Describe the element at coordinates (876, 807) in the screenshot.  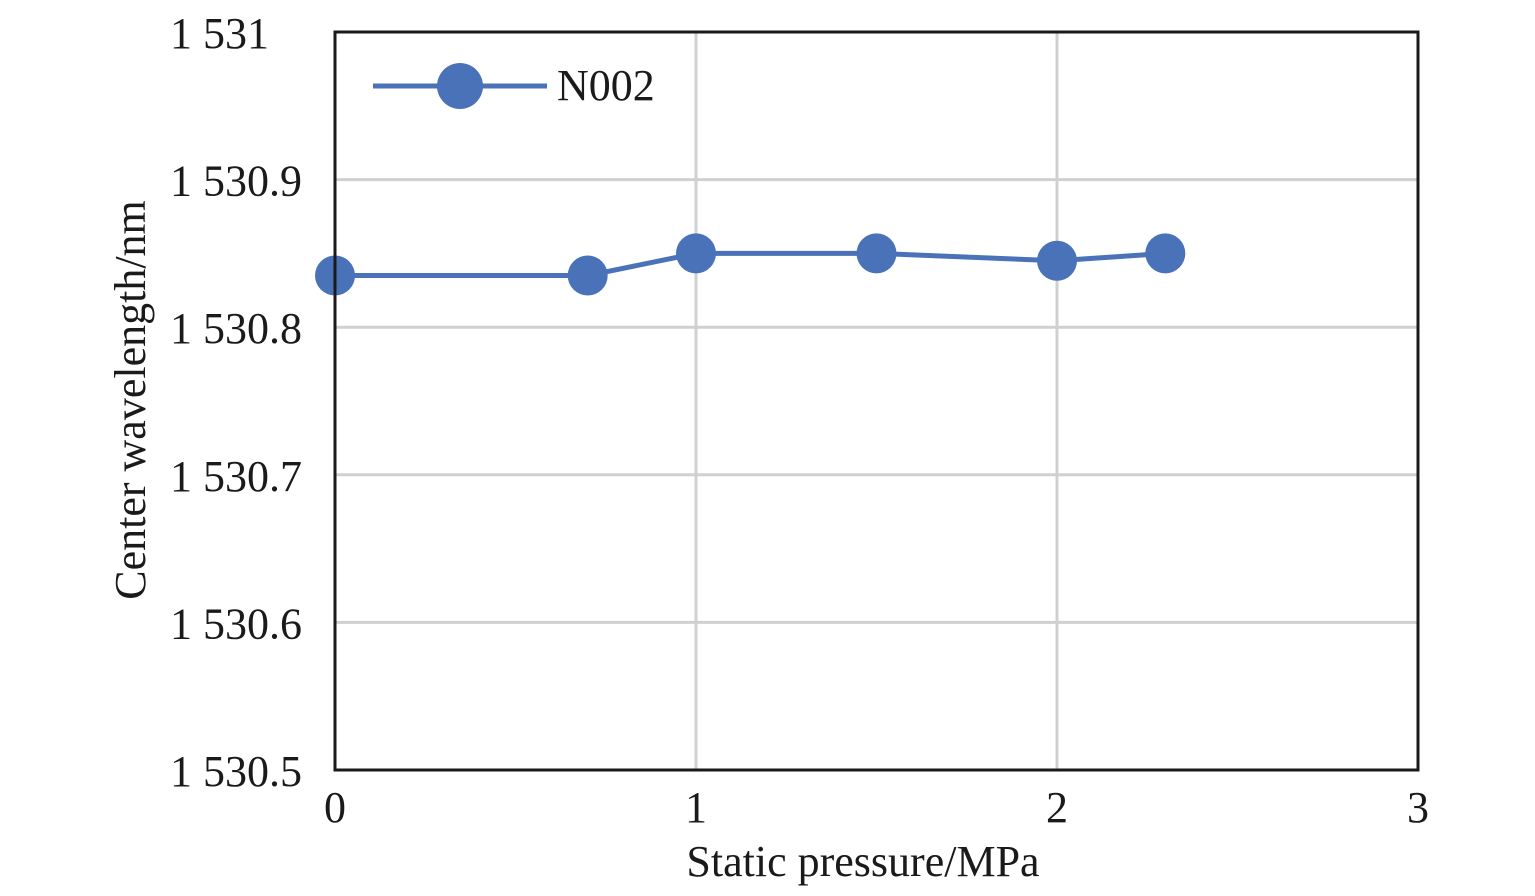
I see `x-axis-ticks: 0 1 2 3` at that location.